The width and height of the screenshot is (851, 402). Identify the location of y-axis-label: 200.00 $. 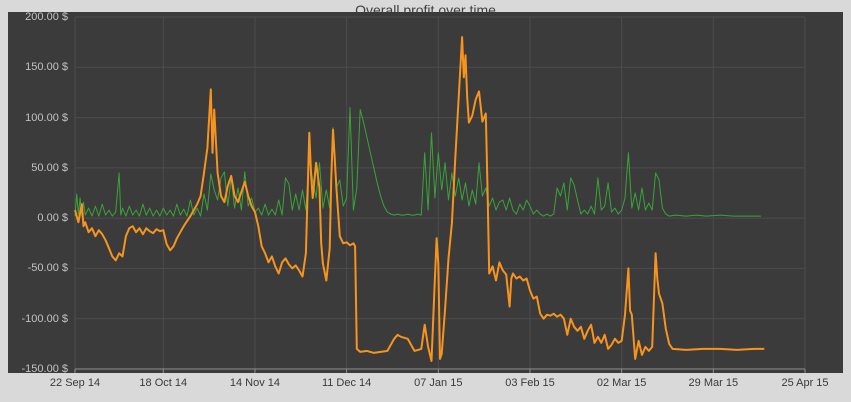
(46, 17).